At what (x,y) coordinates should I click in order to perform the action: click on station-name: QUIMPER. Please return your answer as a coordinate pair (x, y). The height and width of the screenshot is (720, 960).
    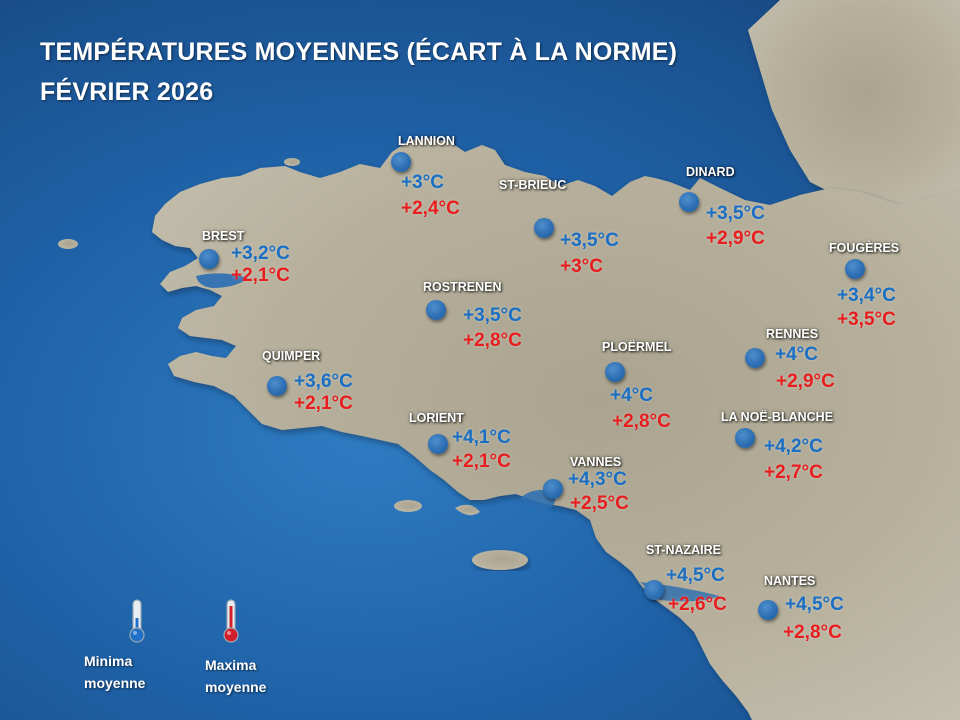
    Looking at the image, I should click on (291, 356).